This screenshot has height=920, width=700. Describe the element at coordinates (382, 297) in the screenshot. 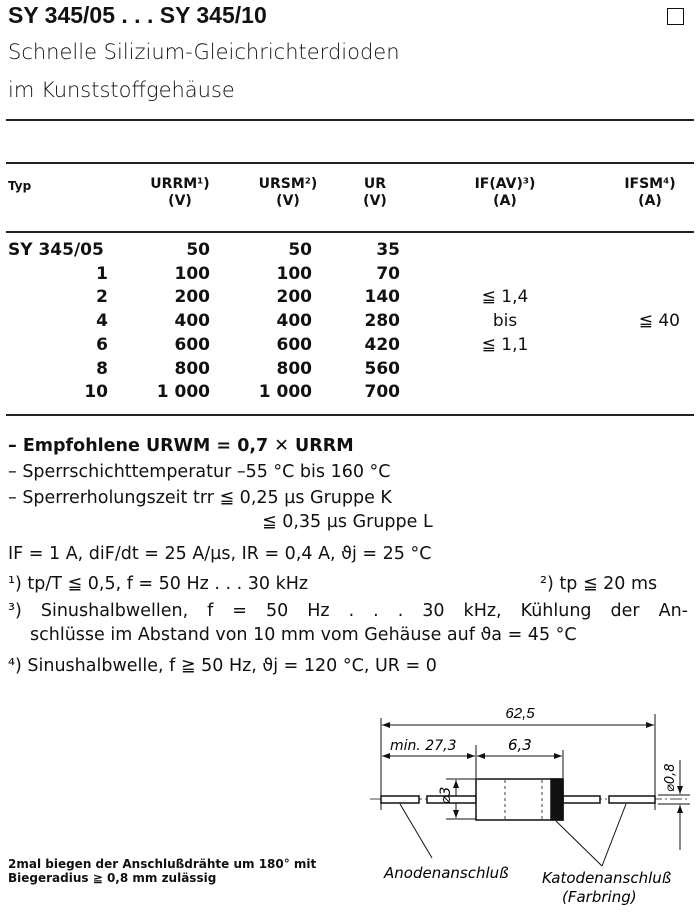

I see `cell-ur: 140` at that location.